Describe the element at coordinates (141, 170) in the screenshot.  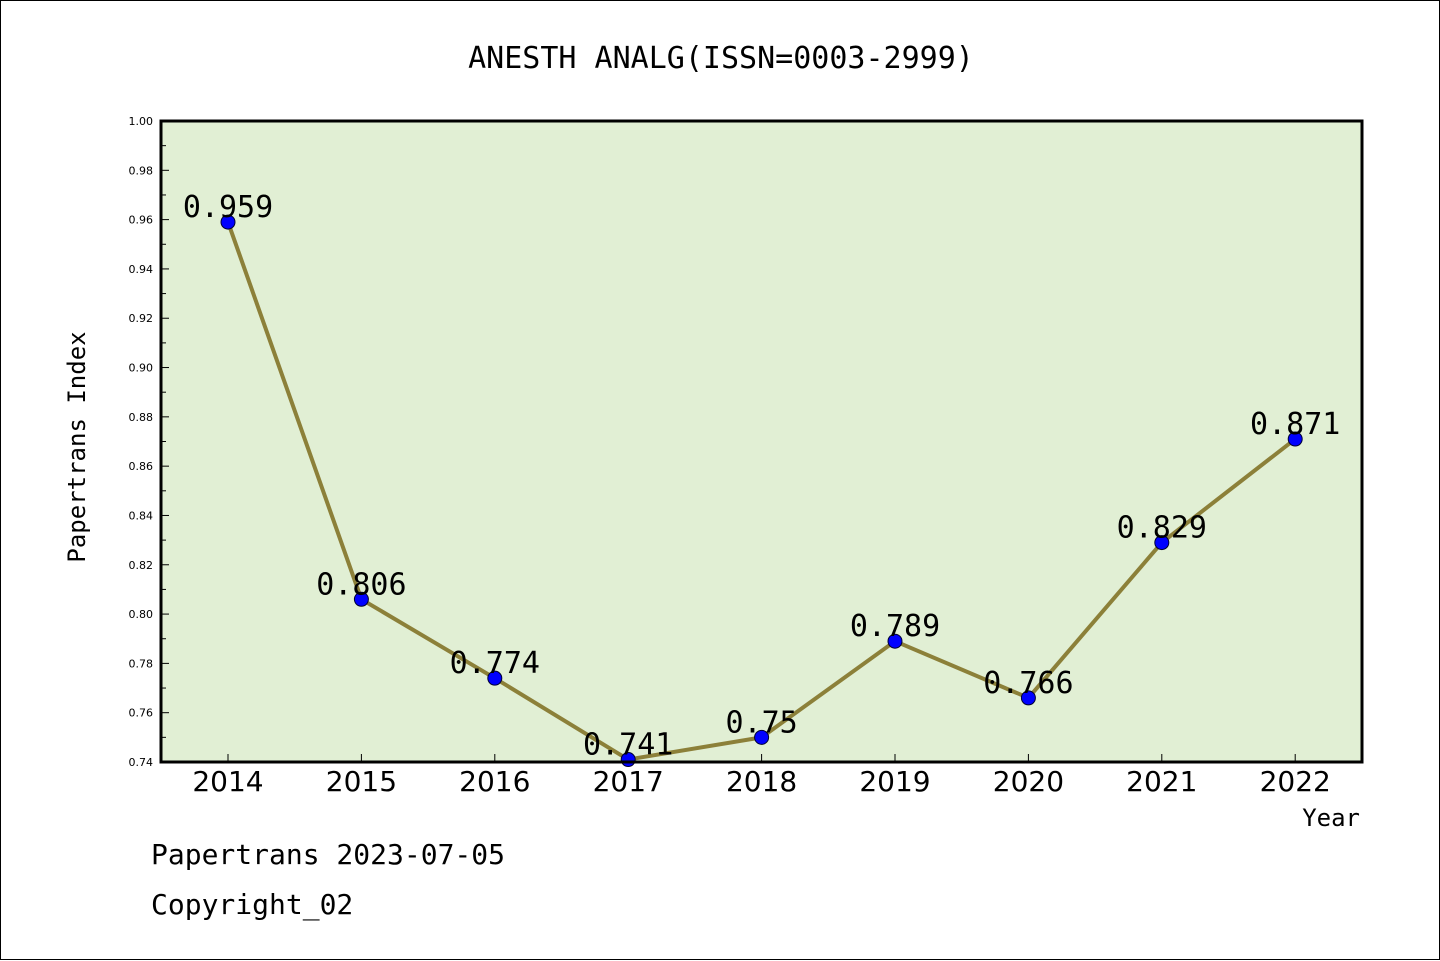
I see `y-tick-label: 0.98` at that location.